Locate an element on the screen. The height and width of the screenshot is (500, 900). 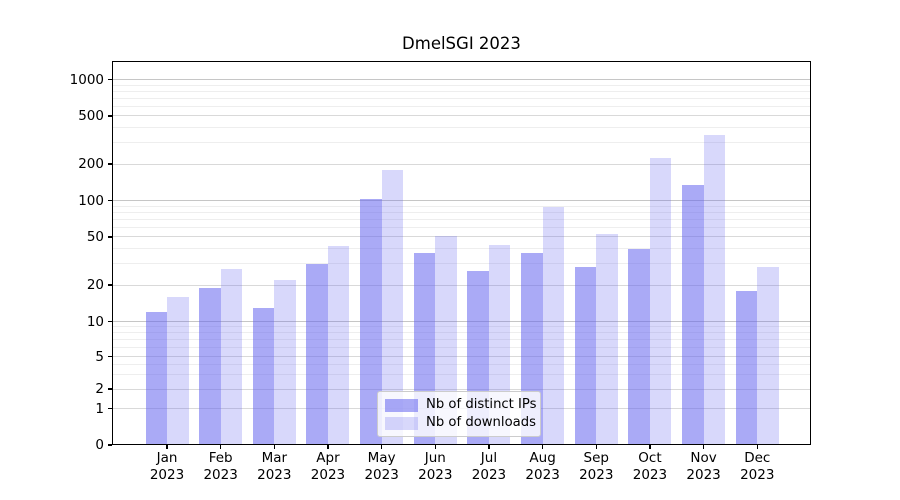
bar-downloads-aug is located at coordinates (553, 326).